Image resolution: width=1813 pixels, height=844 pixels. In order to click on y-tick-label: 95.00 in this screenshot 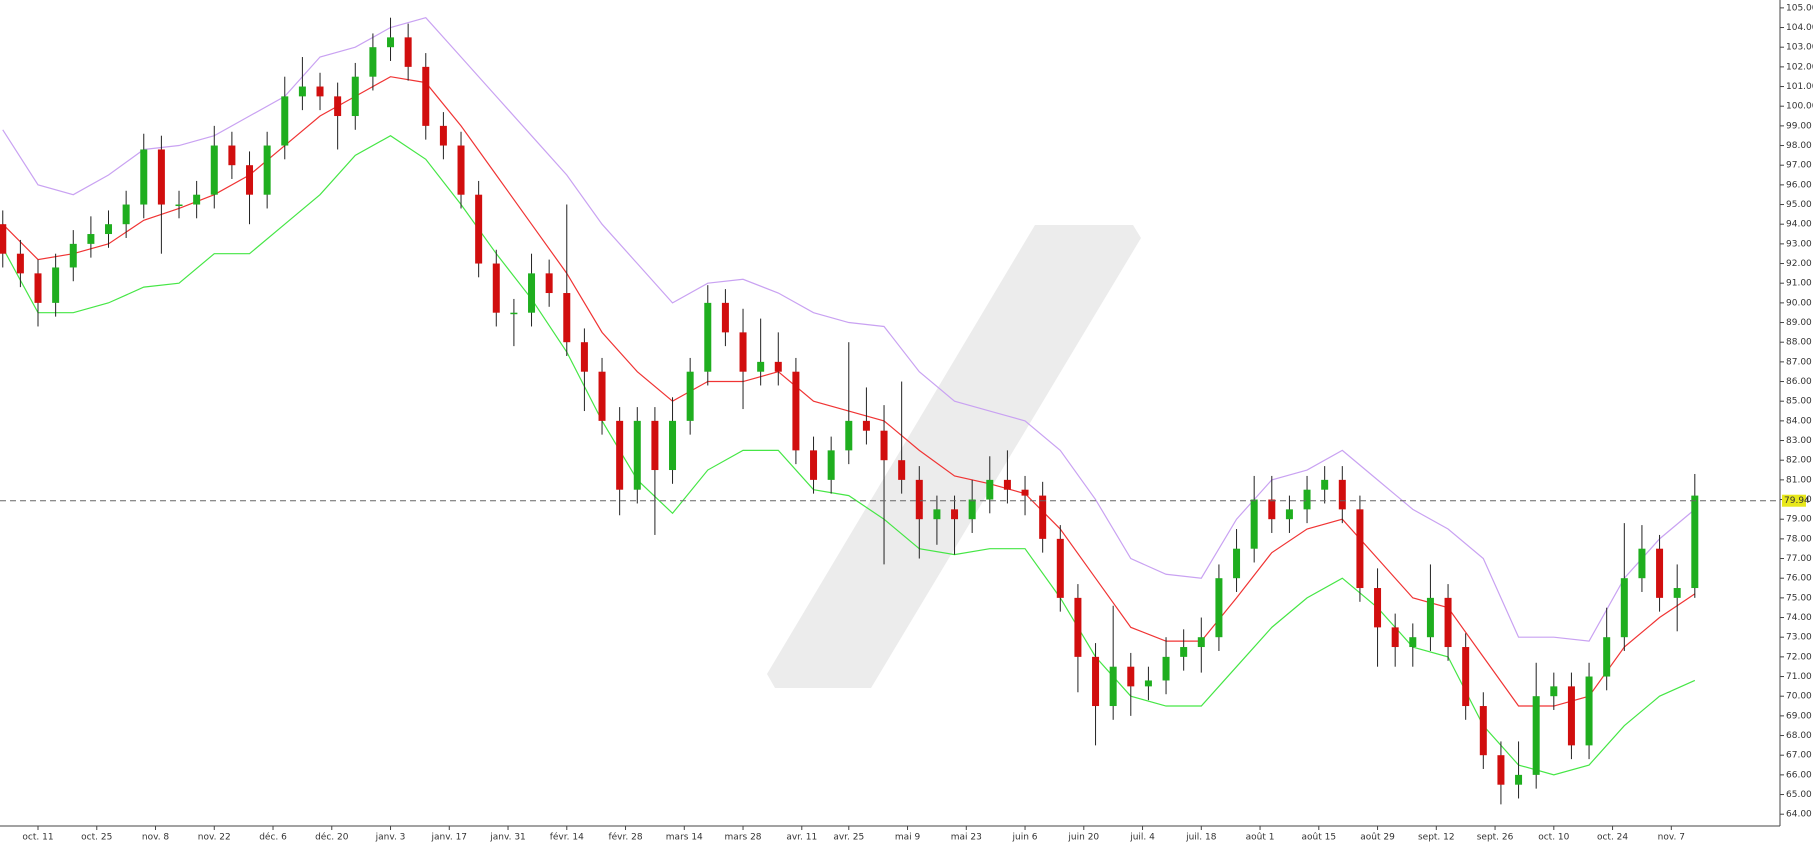, I will do `click(1799, 205)`.